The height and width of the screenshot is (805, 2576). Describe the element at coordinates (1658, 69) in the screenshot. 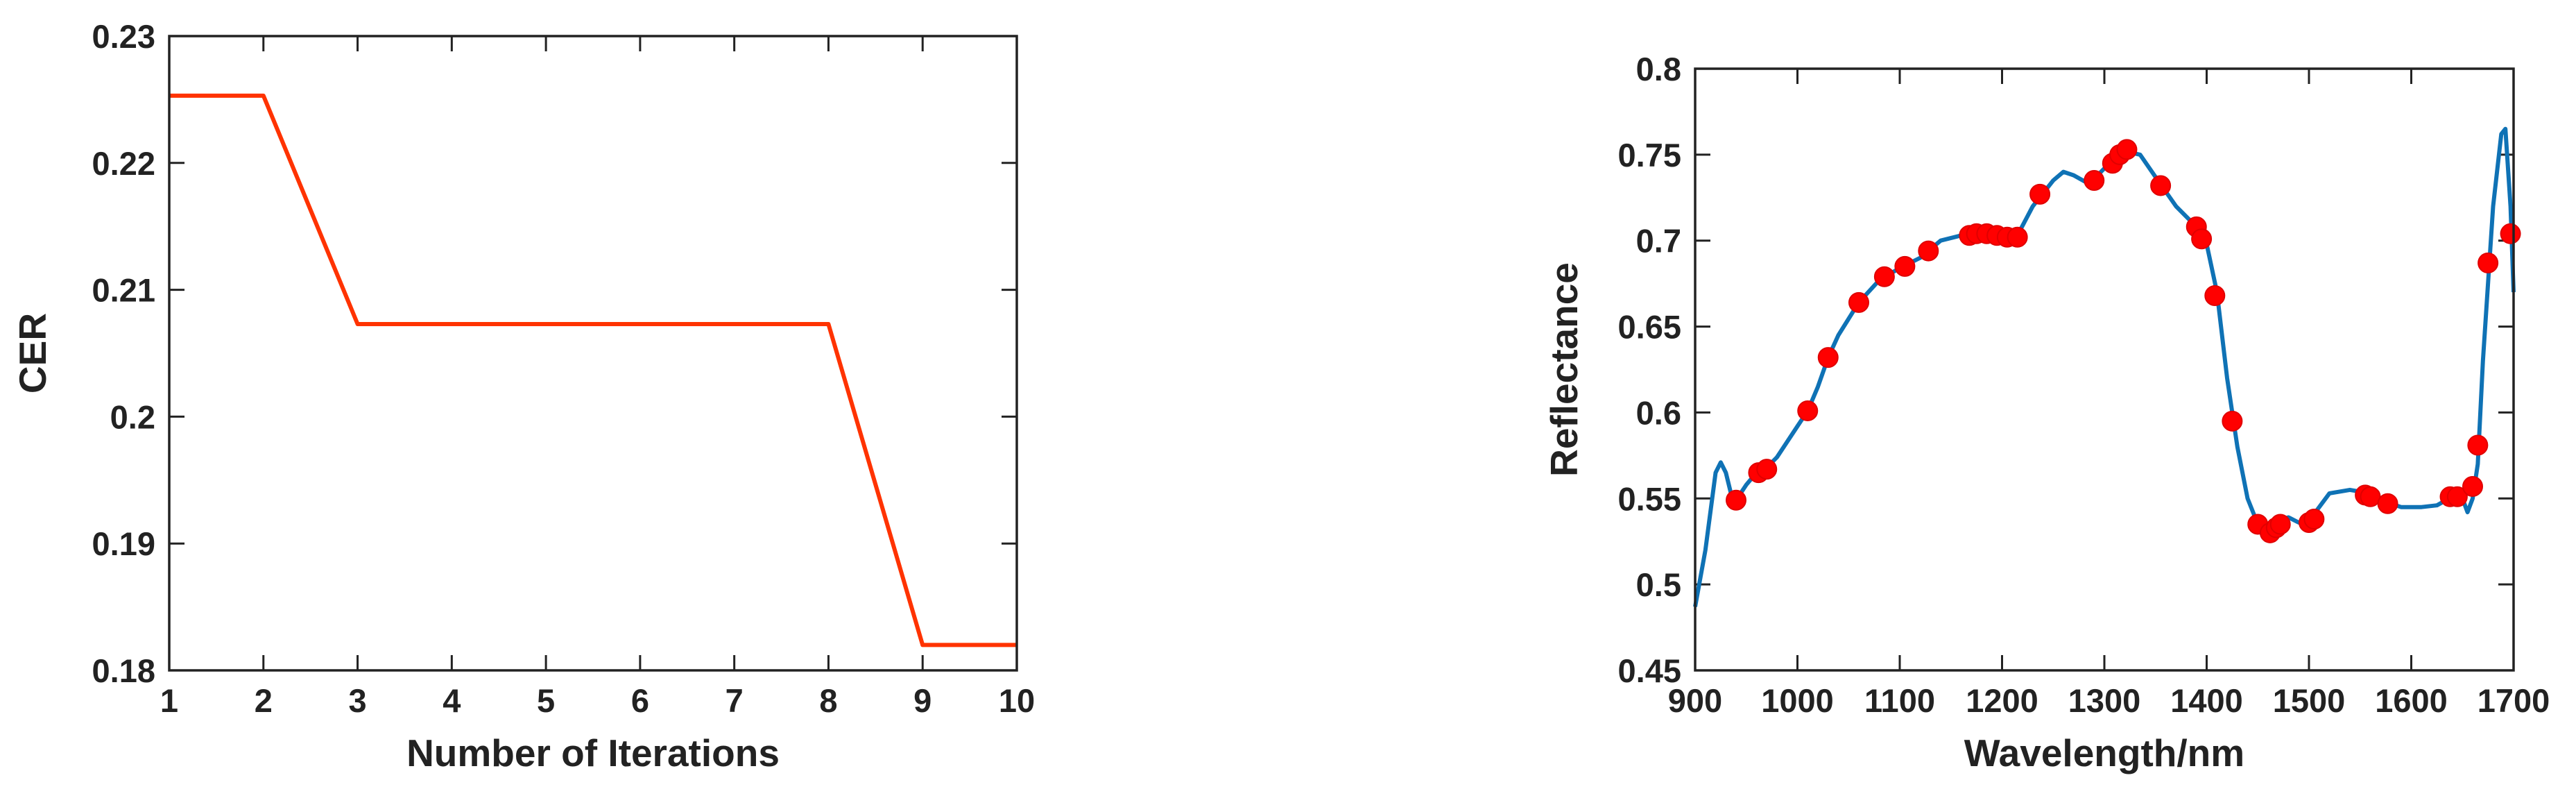

I see `y-tick-label: 0.8` at that location.